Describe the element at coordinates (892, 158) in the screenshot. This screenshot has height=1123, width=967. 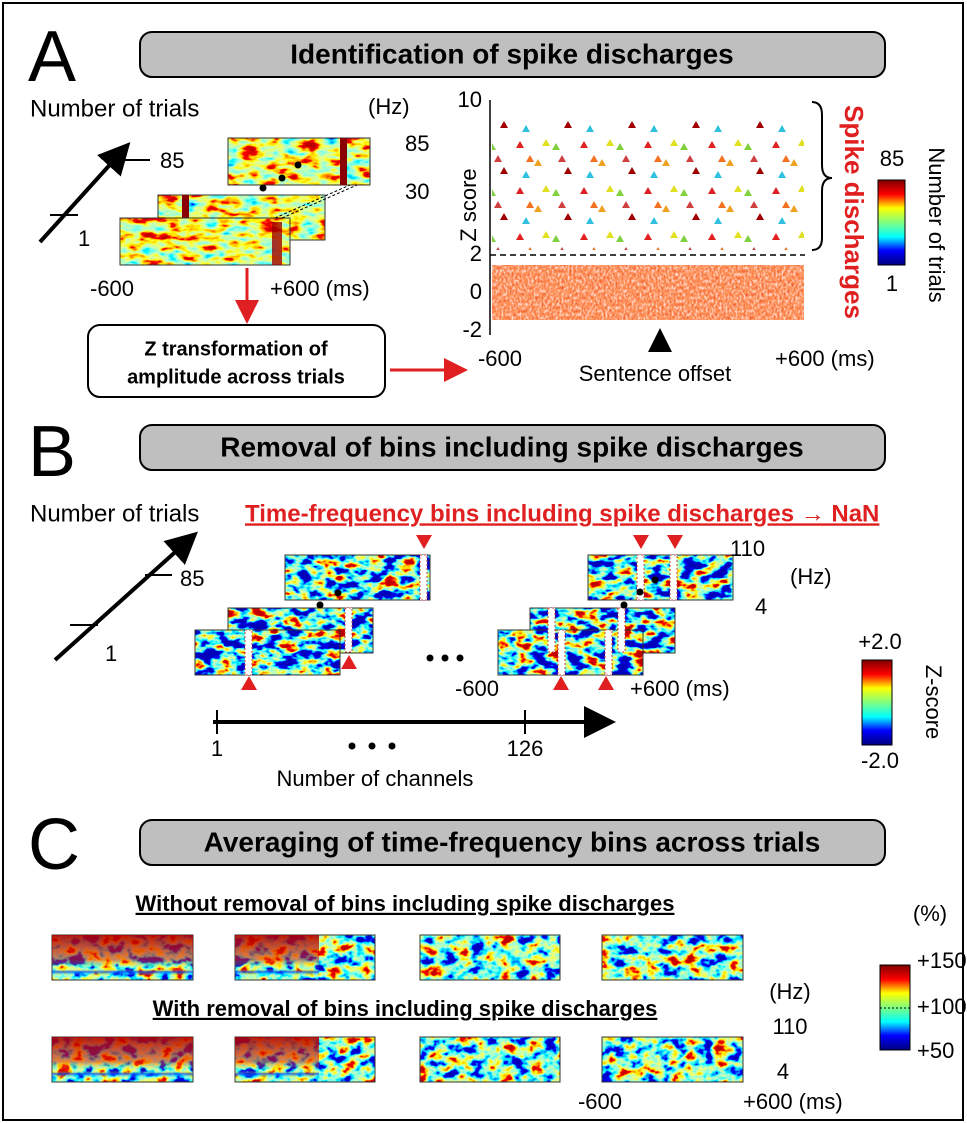
I see `colorbar-label: 85` at that location.